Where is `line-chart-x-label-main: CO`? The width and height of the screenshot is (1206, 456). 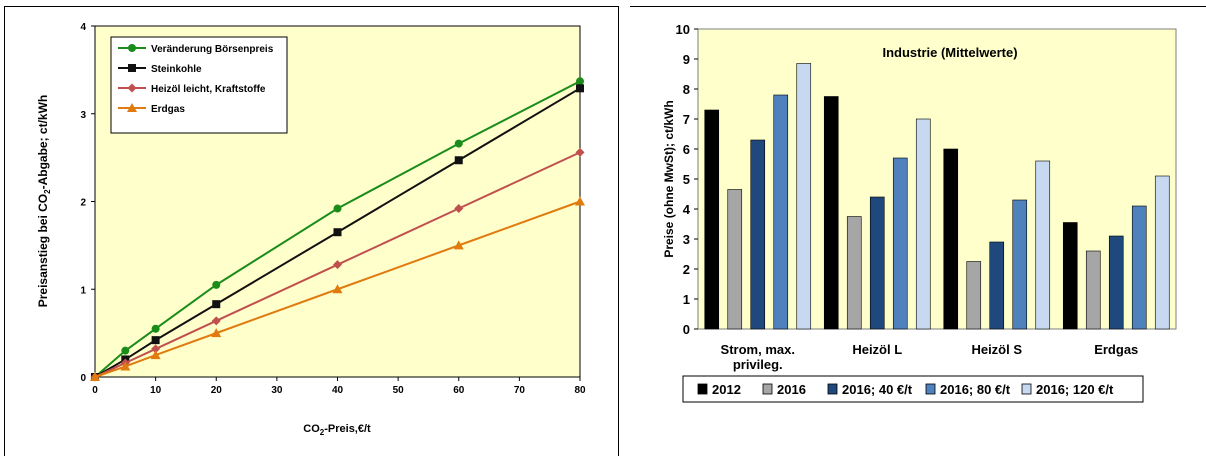
line-chart-x-label-main: CO is located at coordinates (311, 429).